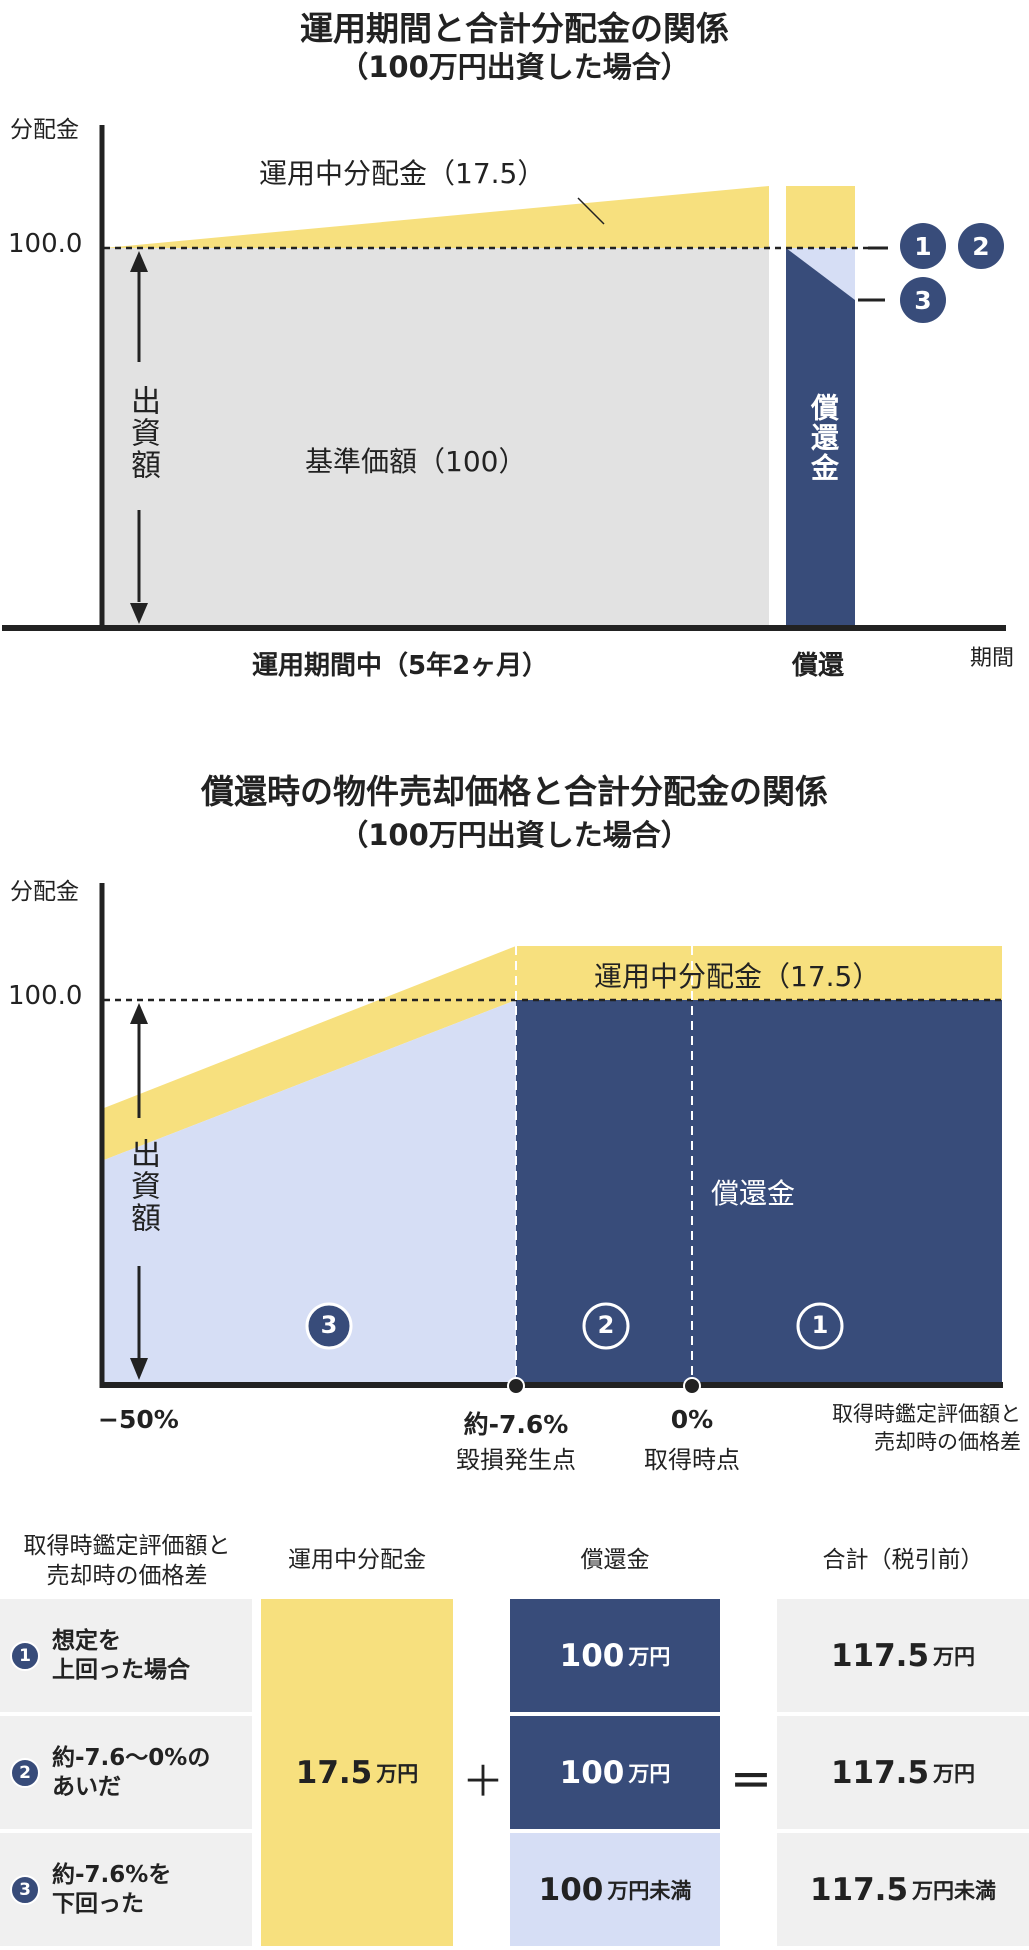 Image resolution: width=1029 pixels, height=1950 pixels. Describe the element at coordinates (436, 217) in the screenshot. I see `distribution-area` at that location.